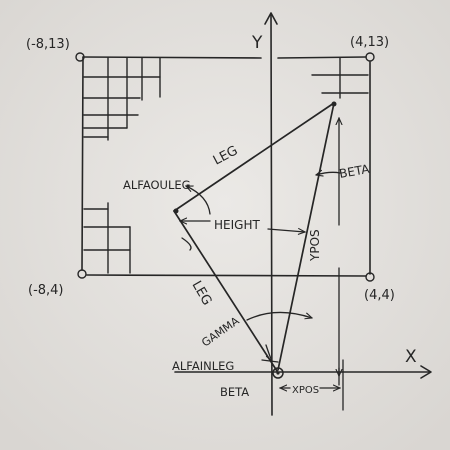 The image size is (450, 450). I want to click on beta-top-arc, so click(328, 173).